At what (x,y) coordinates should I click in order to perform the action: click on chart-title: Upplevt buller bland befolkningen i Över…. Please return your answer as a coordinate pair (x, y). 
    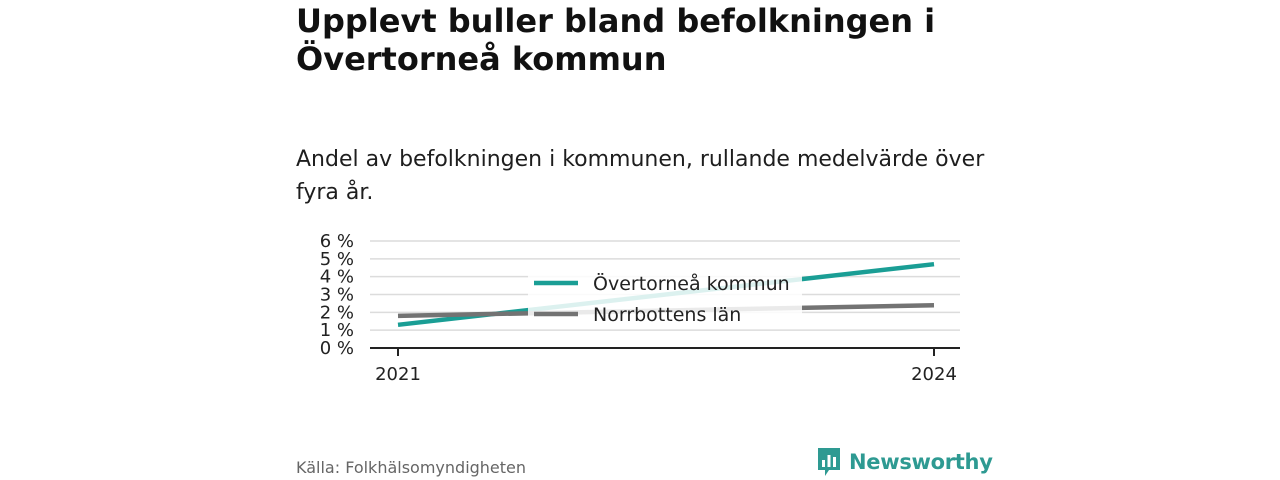
    Looking at the image, I should click on (616, 40).